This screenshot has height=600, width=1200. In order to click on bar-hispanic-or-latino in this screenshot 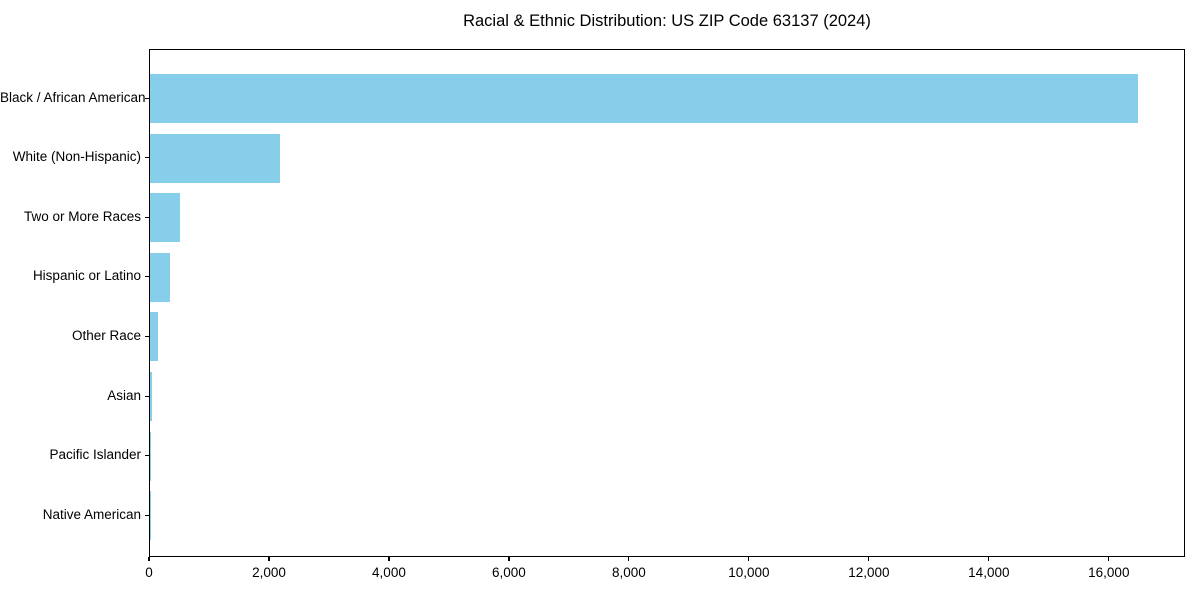, I will do `click(160, 277)`.